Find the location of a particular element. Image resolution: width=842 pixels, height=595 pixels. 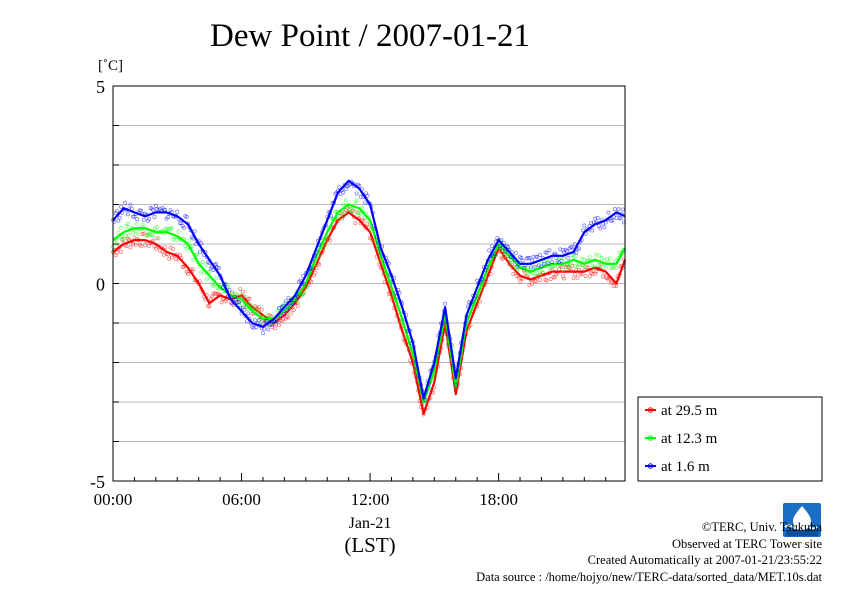

y-axis-unit-label: [˚C] is located at coordinates (110, 66).